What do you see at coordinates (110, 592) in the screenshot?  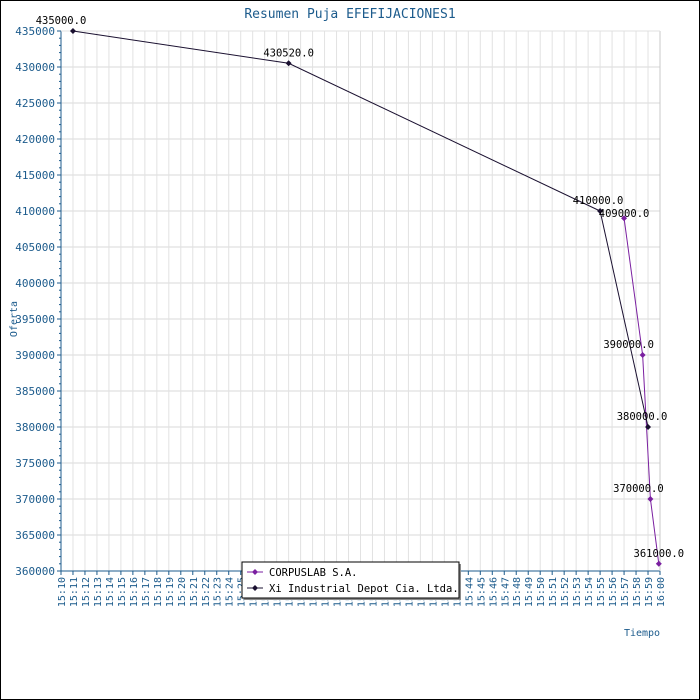 I see `x-tick-label: 15:14` at bounding box center [110, 592].